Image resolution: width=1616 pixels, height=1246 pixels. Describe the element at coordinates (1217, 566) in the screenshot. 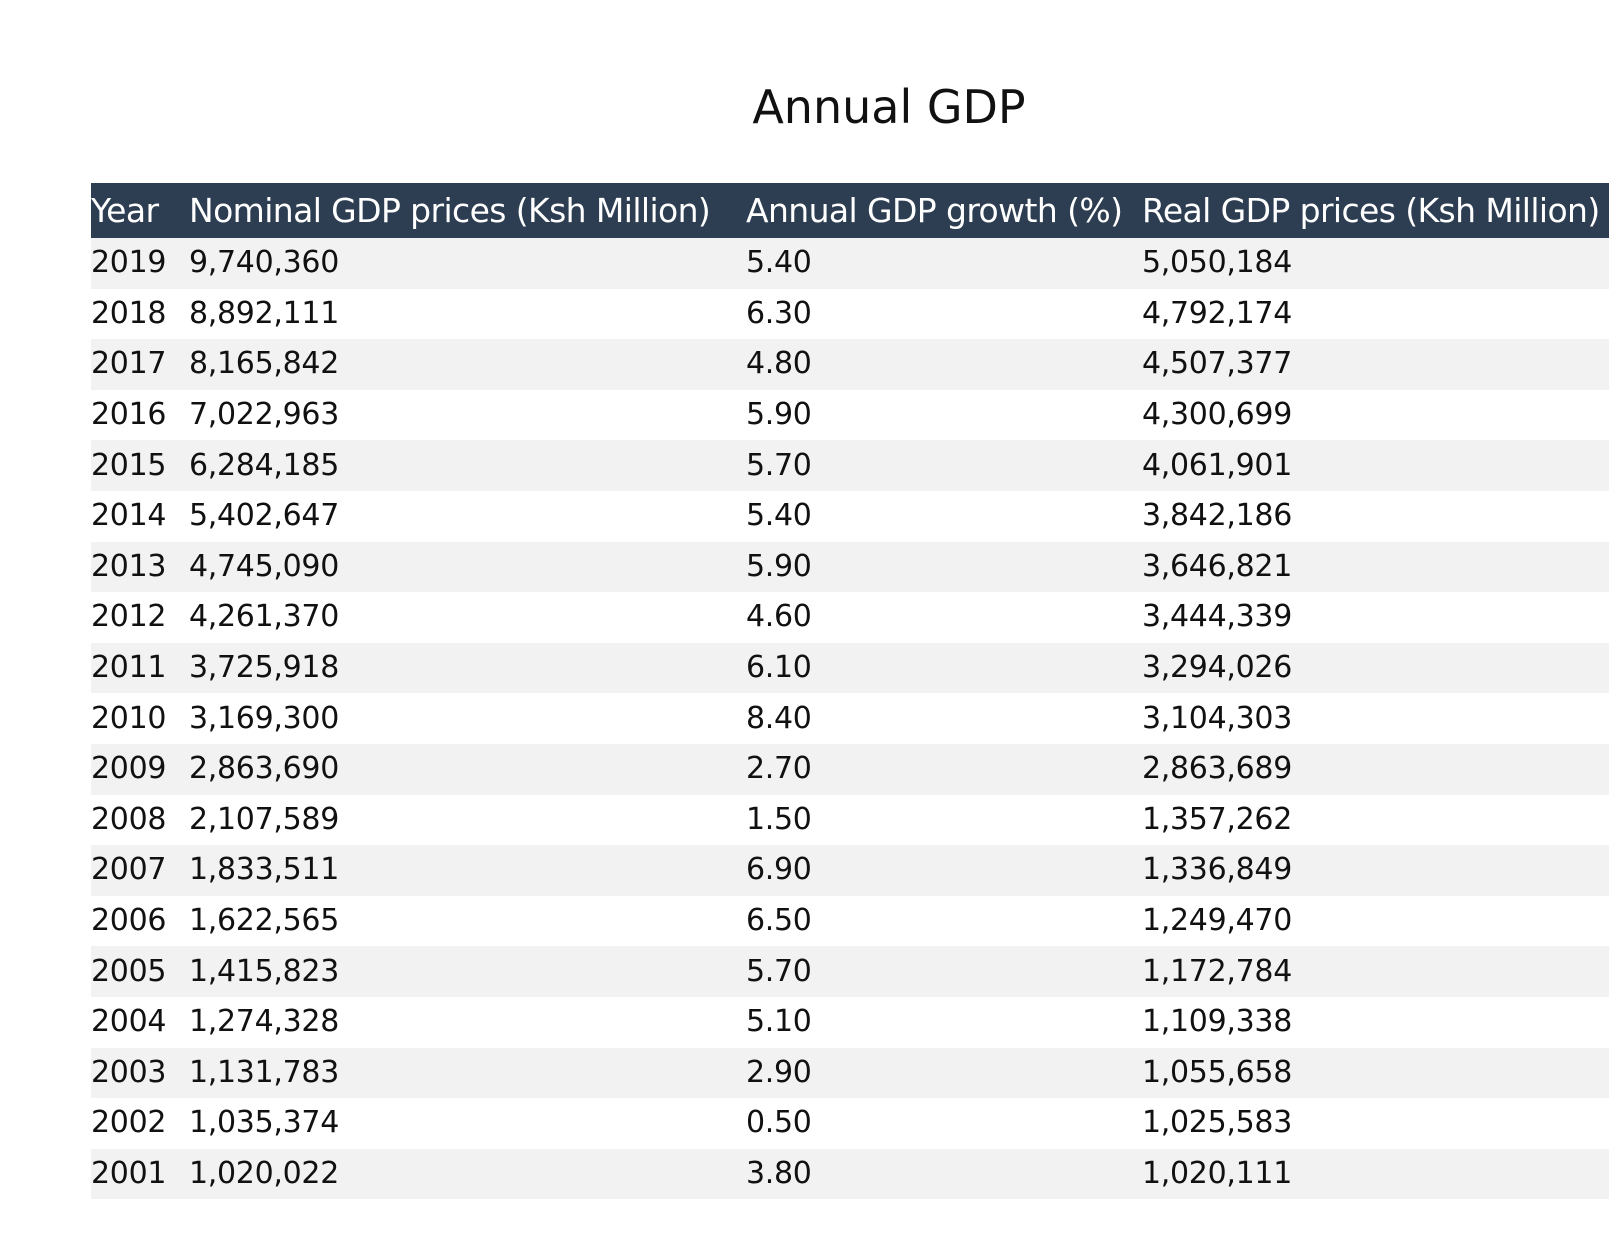

I see `cell-real-gdp: 3,646,821` at that location.